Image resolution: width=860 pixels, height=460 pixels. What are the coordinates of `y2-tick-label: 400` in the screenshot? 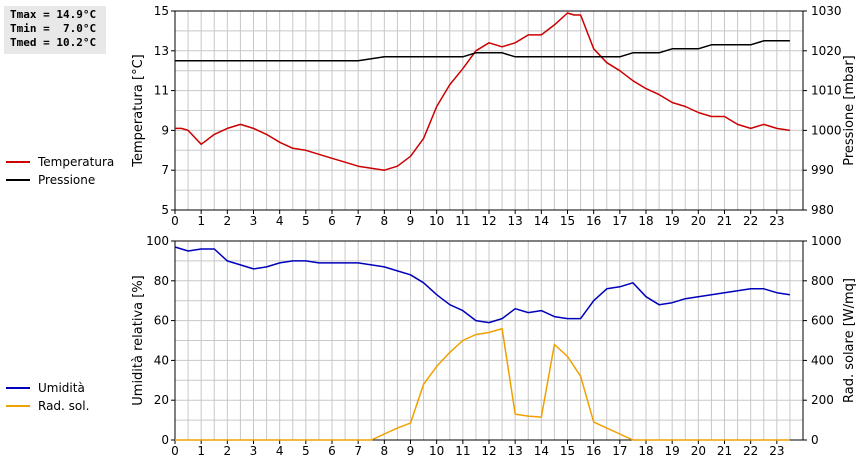 It's located at (822, 360).